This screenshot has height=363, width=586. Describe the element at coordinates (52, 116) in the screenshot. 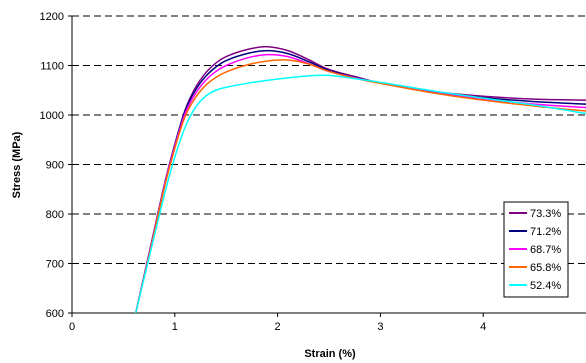

I see `y-tick-label: 1000` at that location.